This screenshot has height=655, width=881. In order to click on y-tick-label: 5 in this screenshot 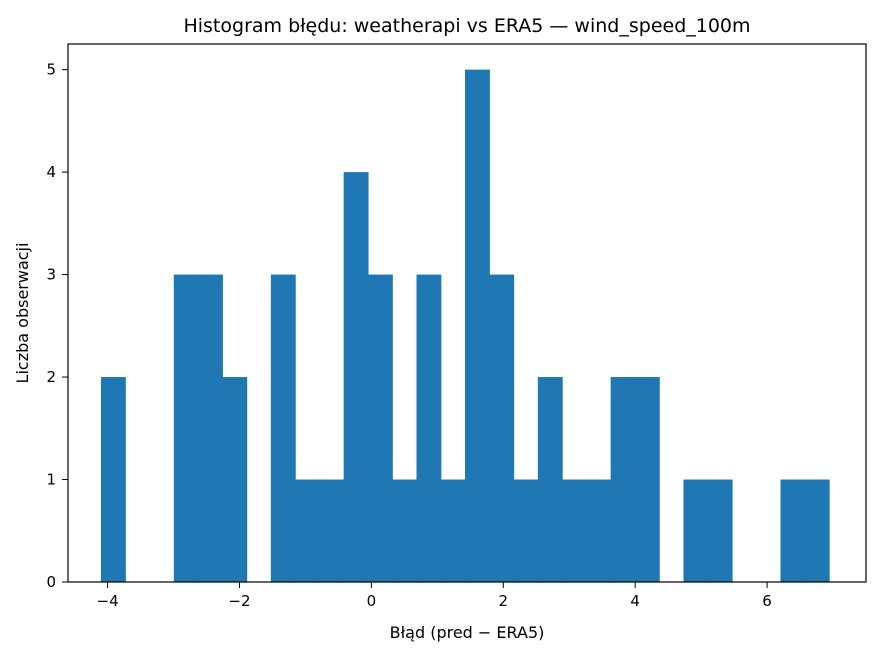, I will do `click(51, 70)`.